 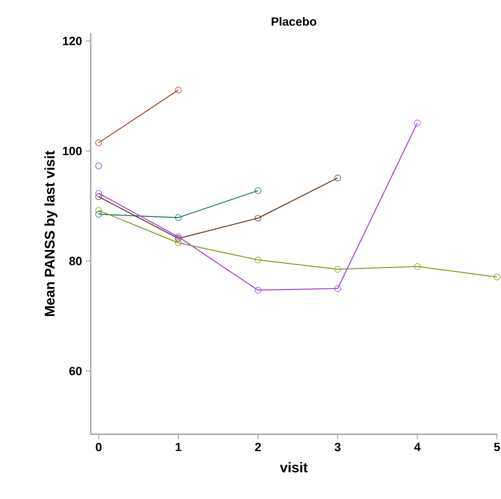 I want to click on x-tick-label: 5, so click(x=497, y=447).